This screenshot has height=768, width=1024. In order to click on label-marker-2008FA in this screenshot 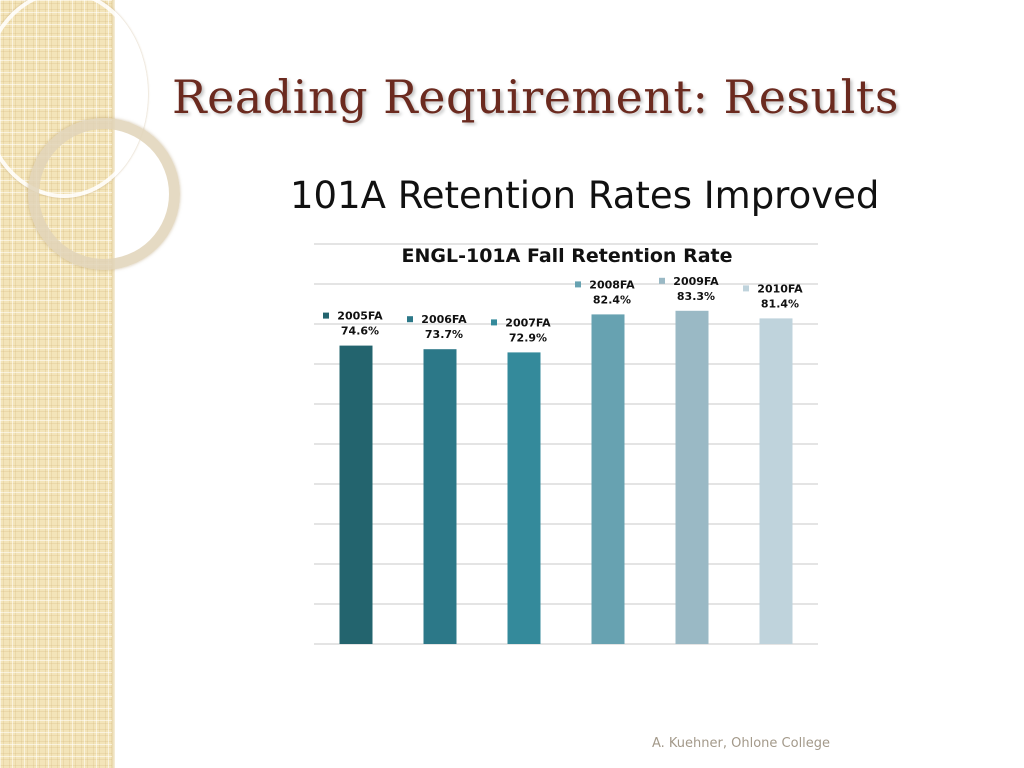, I will do `click(578, 284)`.